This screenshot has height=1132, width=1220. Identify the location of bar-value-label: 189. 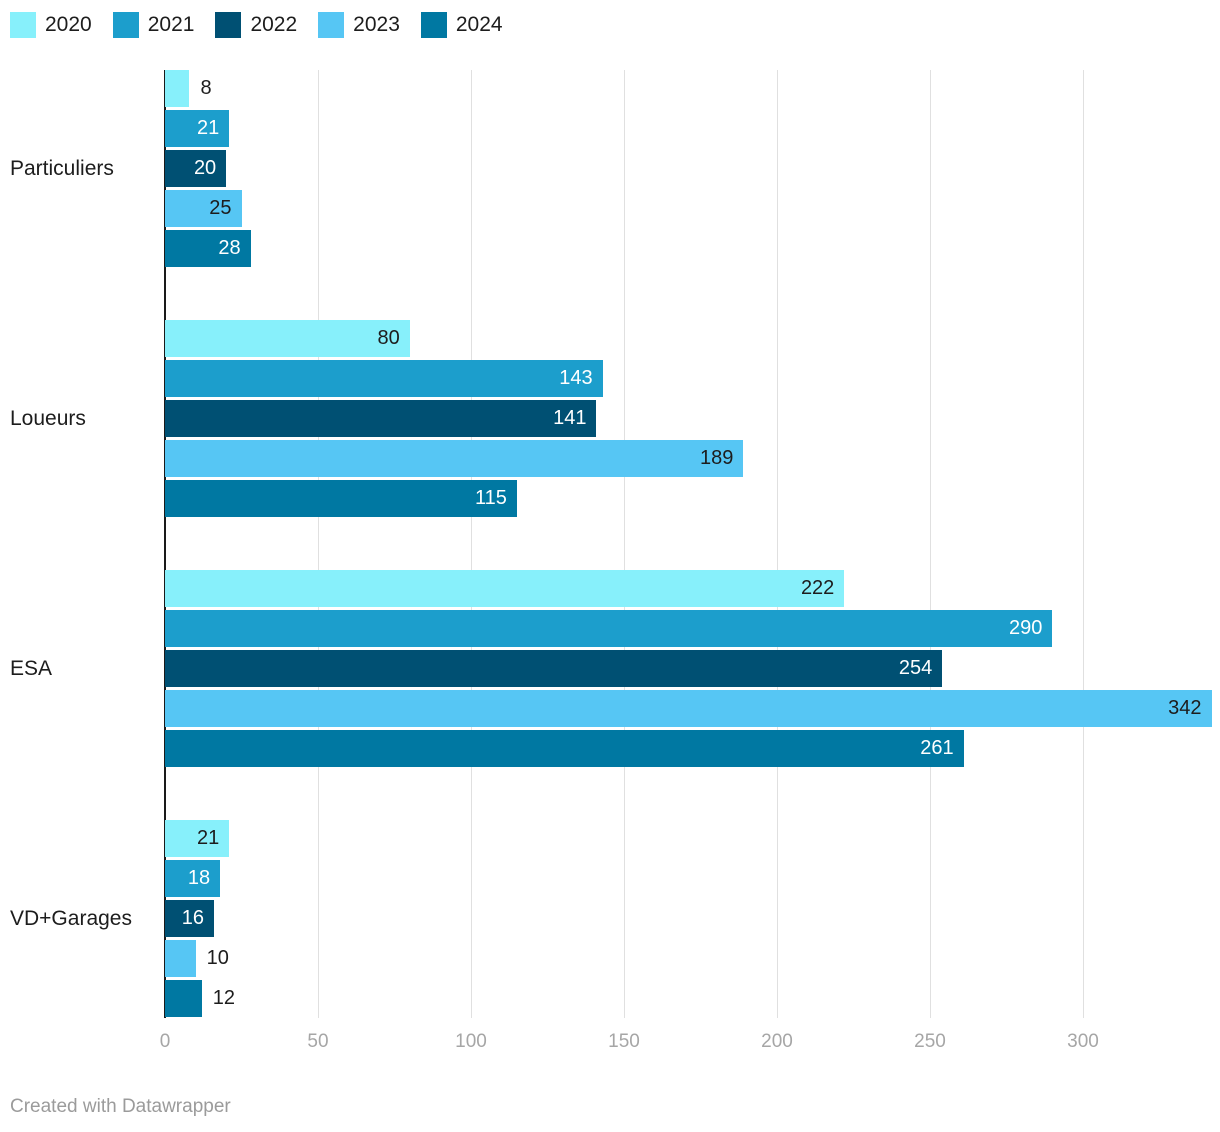
(716, 458).